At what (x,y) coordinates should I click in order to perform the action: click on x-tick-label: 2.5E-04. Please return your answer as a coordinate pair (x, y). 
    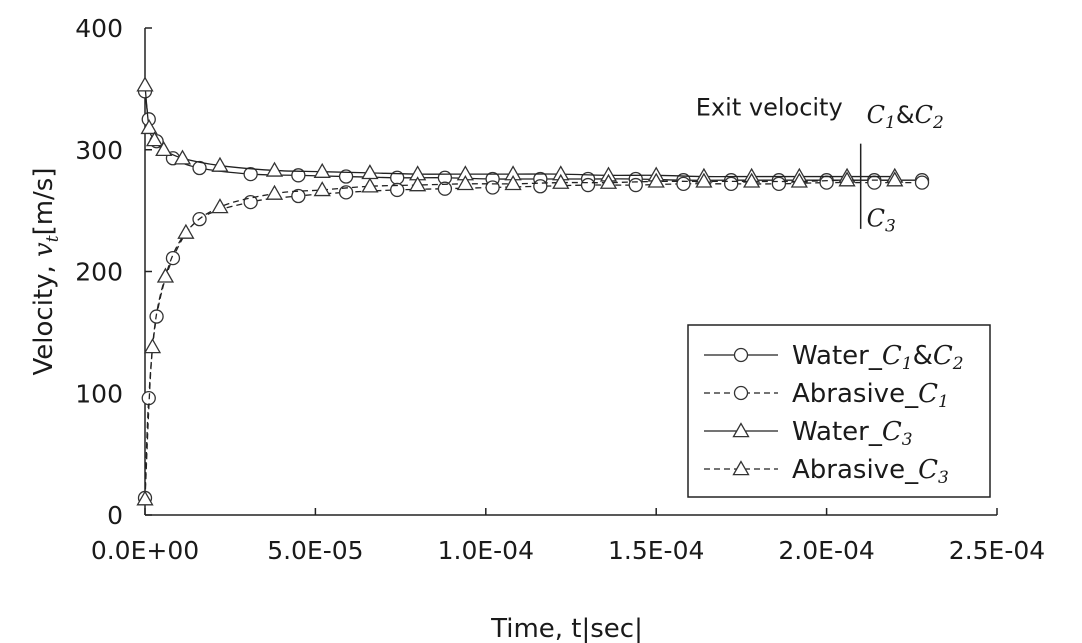
    Looking at the image, I should click on (997, 550).